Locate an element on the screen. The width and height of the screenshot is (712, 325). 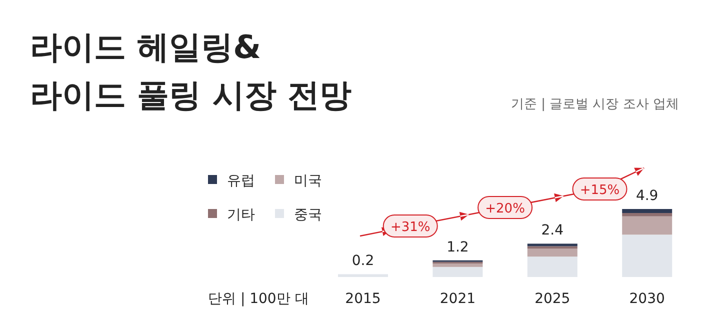
x-tick-label: 2025 is located at coordinates (552, 299).